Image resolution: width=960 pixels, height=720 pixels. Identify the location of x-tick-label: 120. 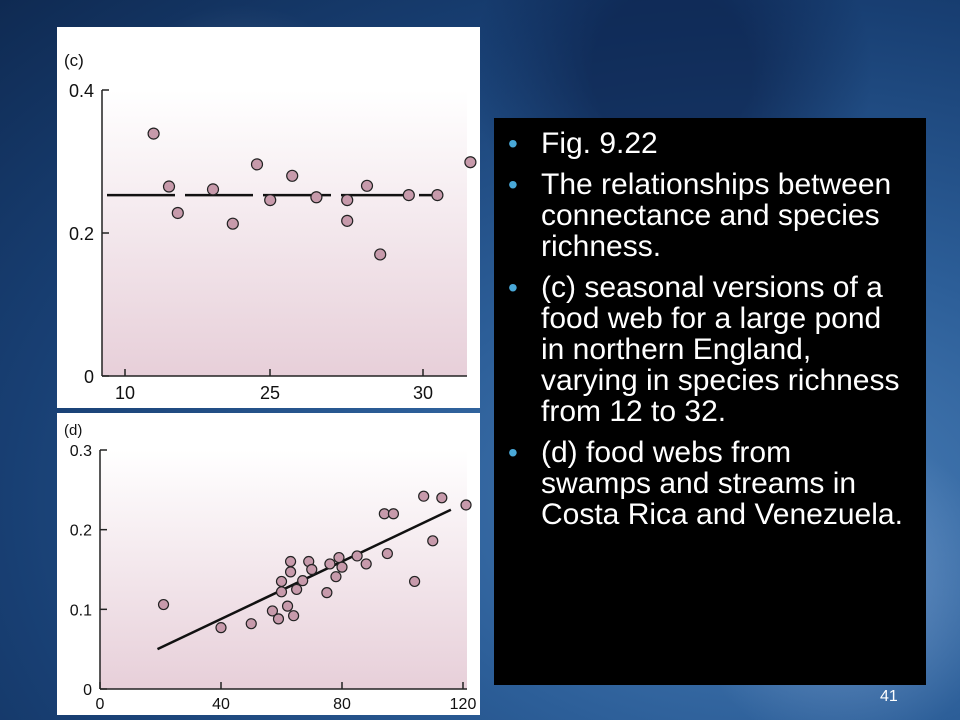
(463, 704).